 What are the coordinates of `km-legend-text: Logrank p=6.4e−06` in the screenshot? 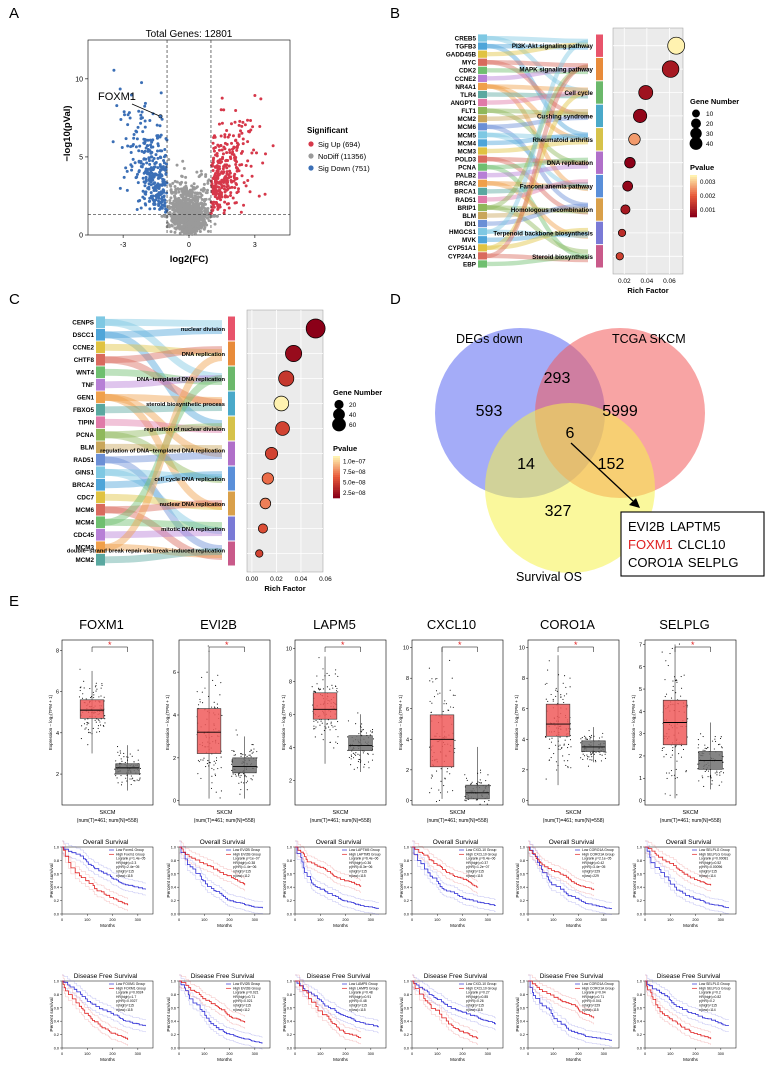 It's located at (481, 859).